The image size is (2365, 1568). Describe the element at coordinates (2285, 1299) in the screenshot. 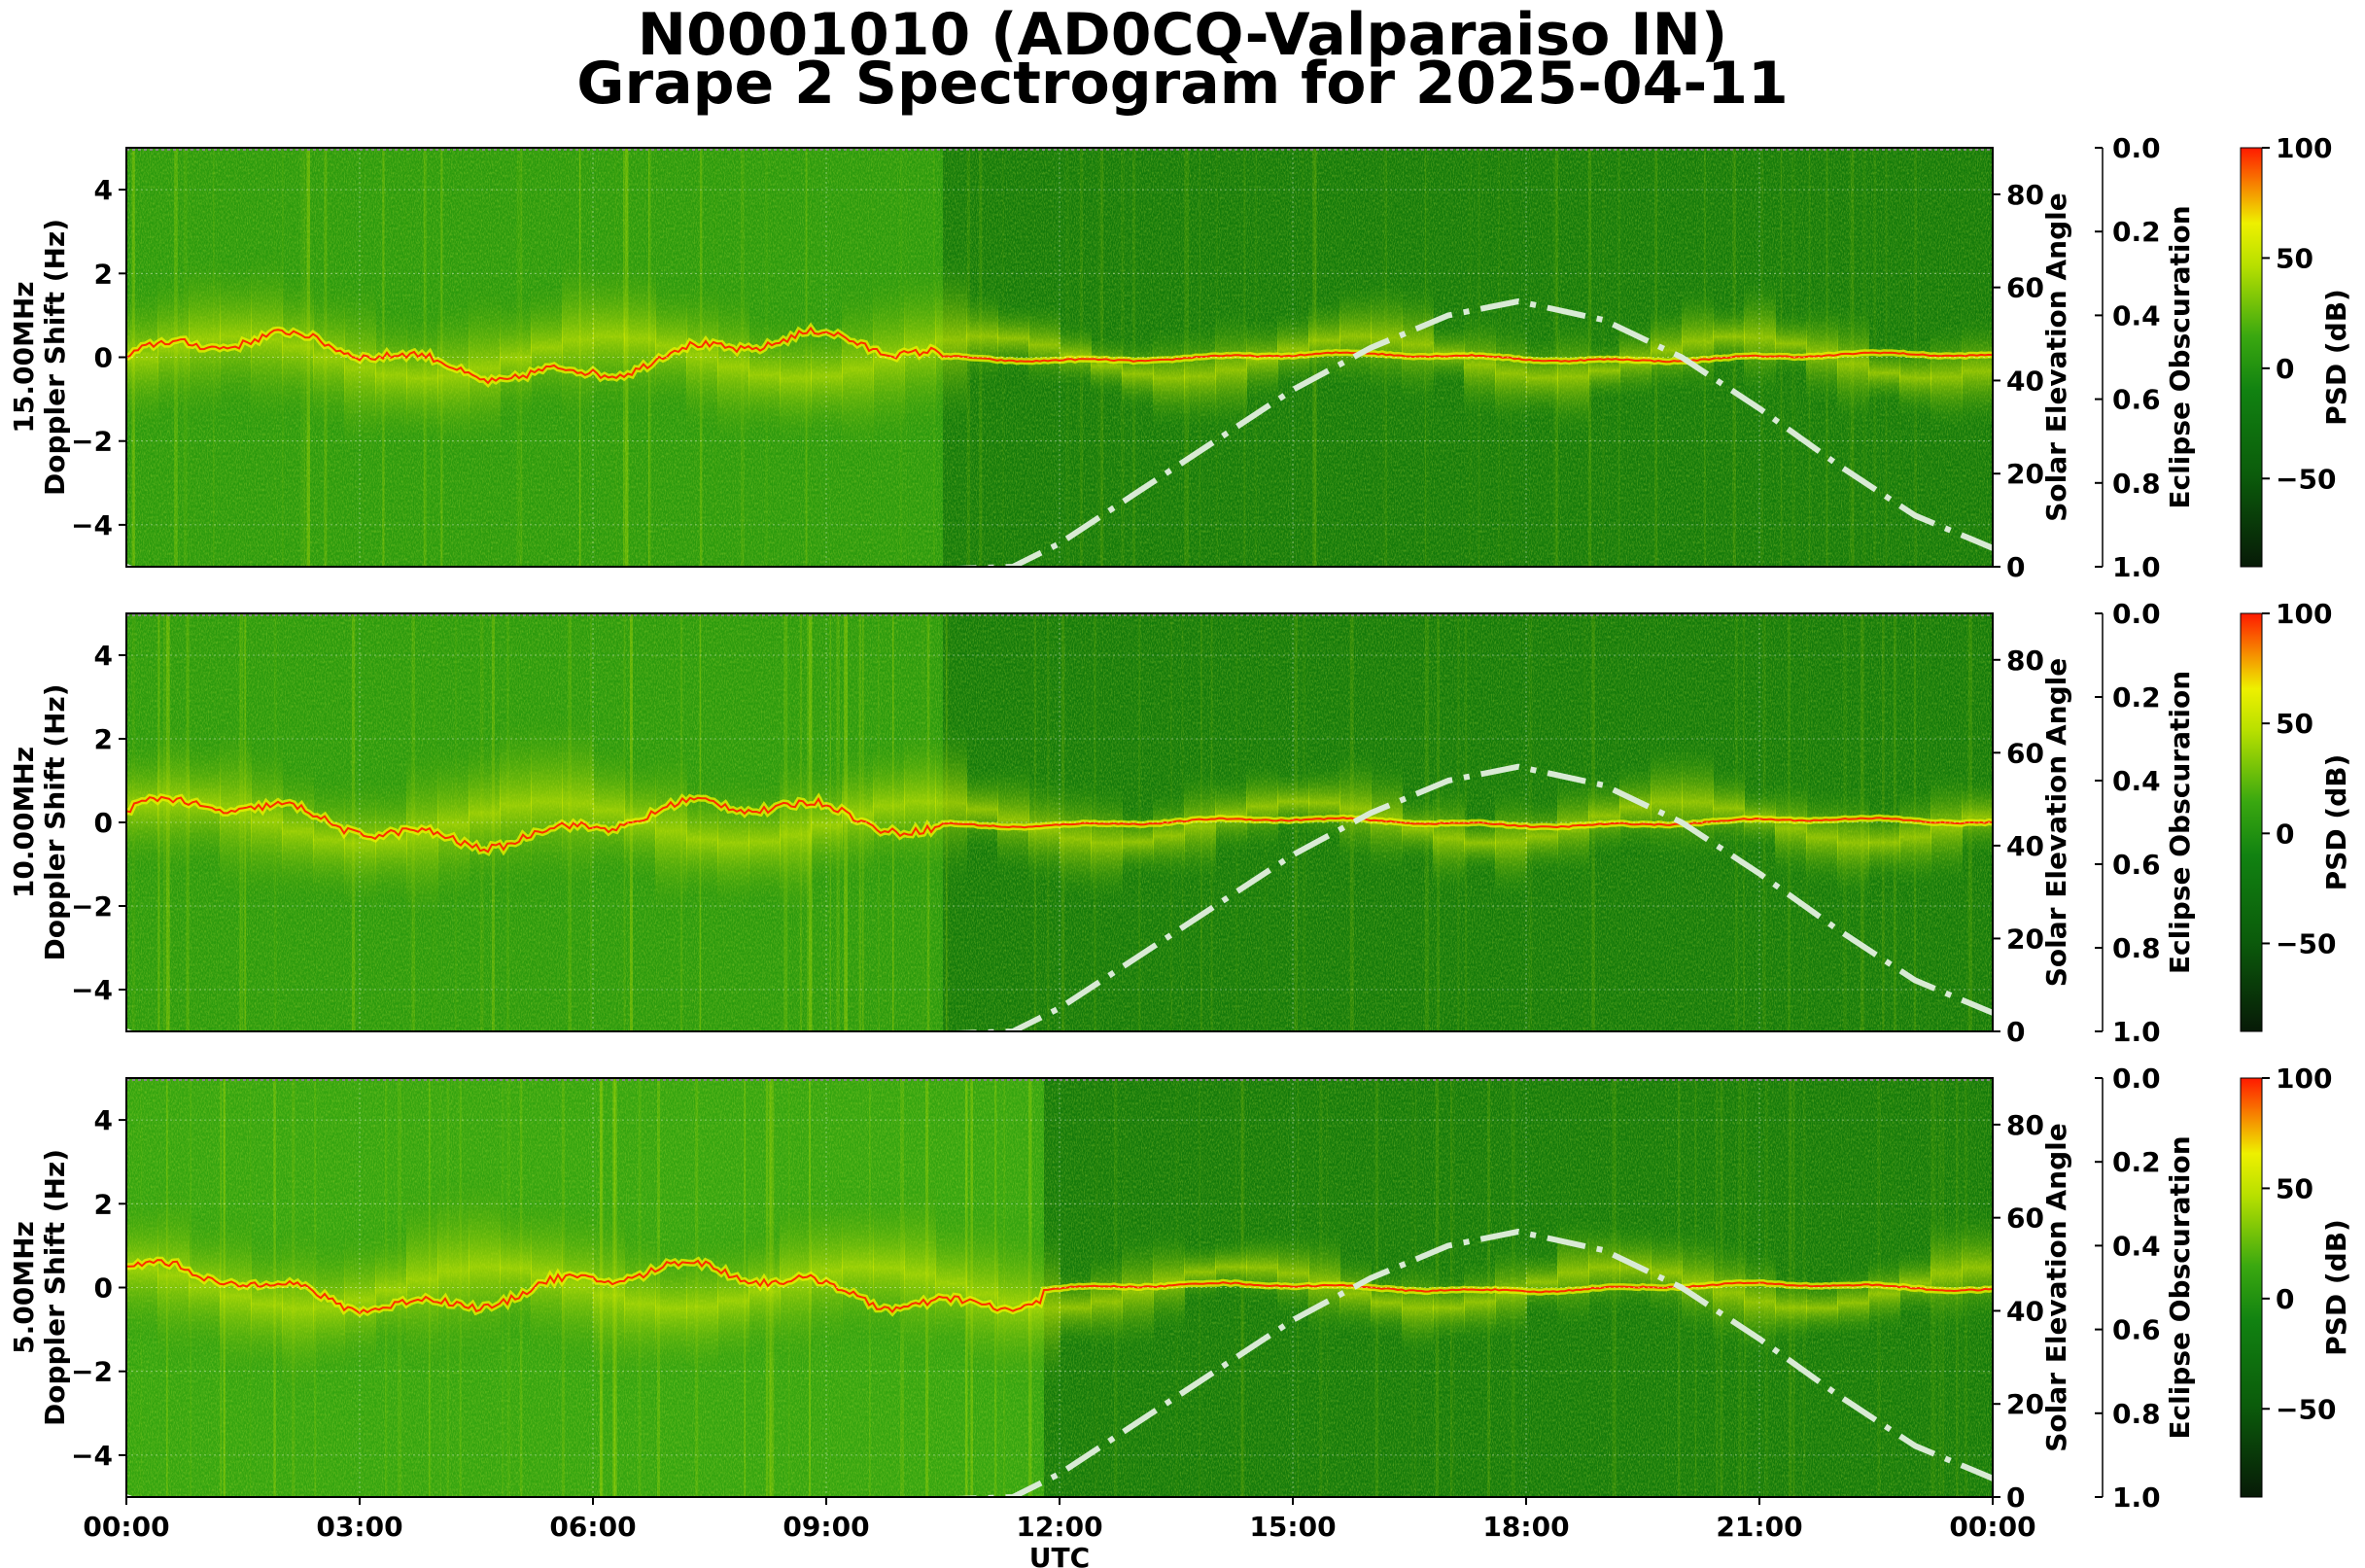

I see `colorbar-tick-label: 0` at that location.